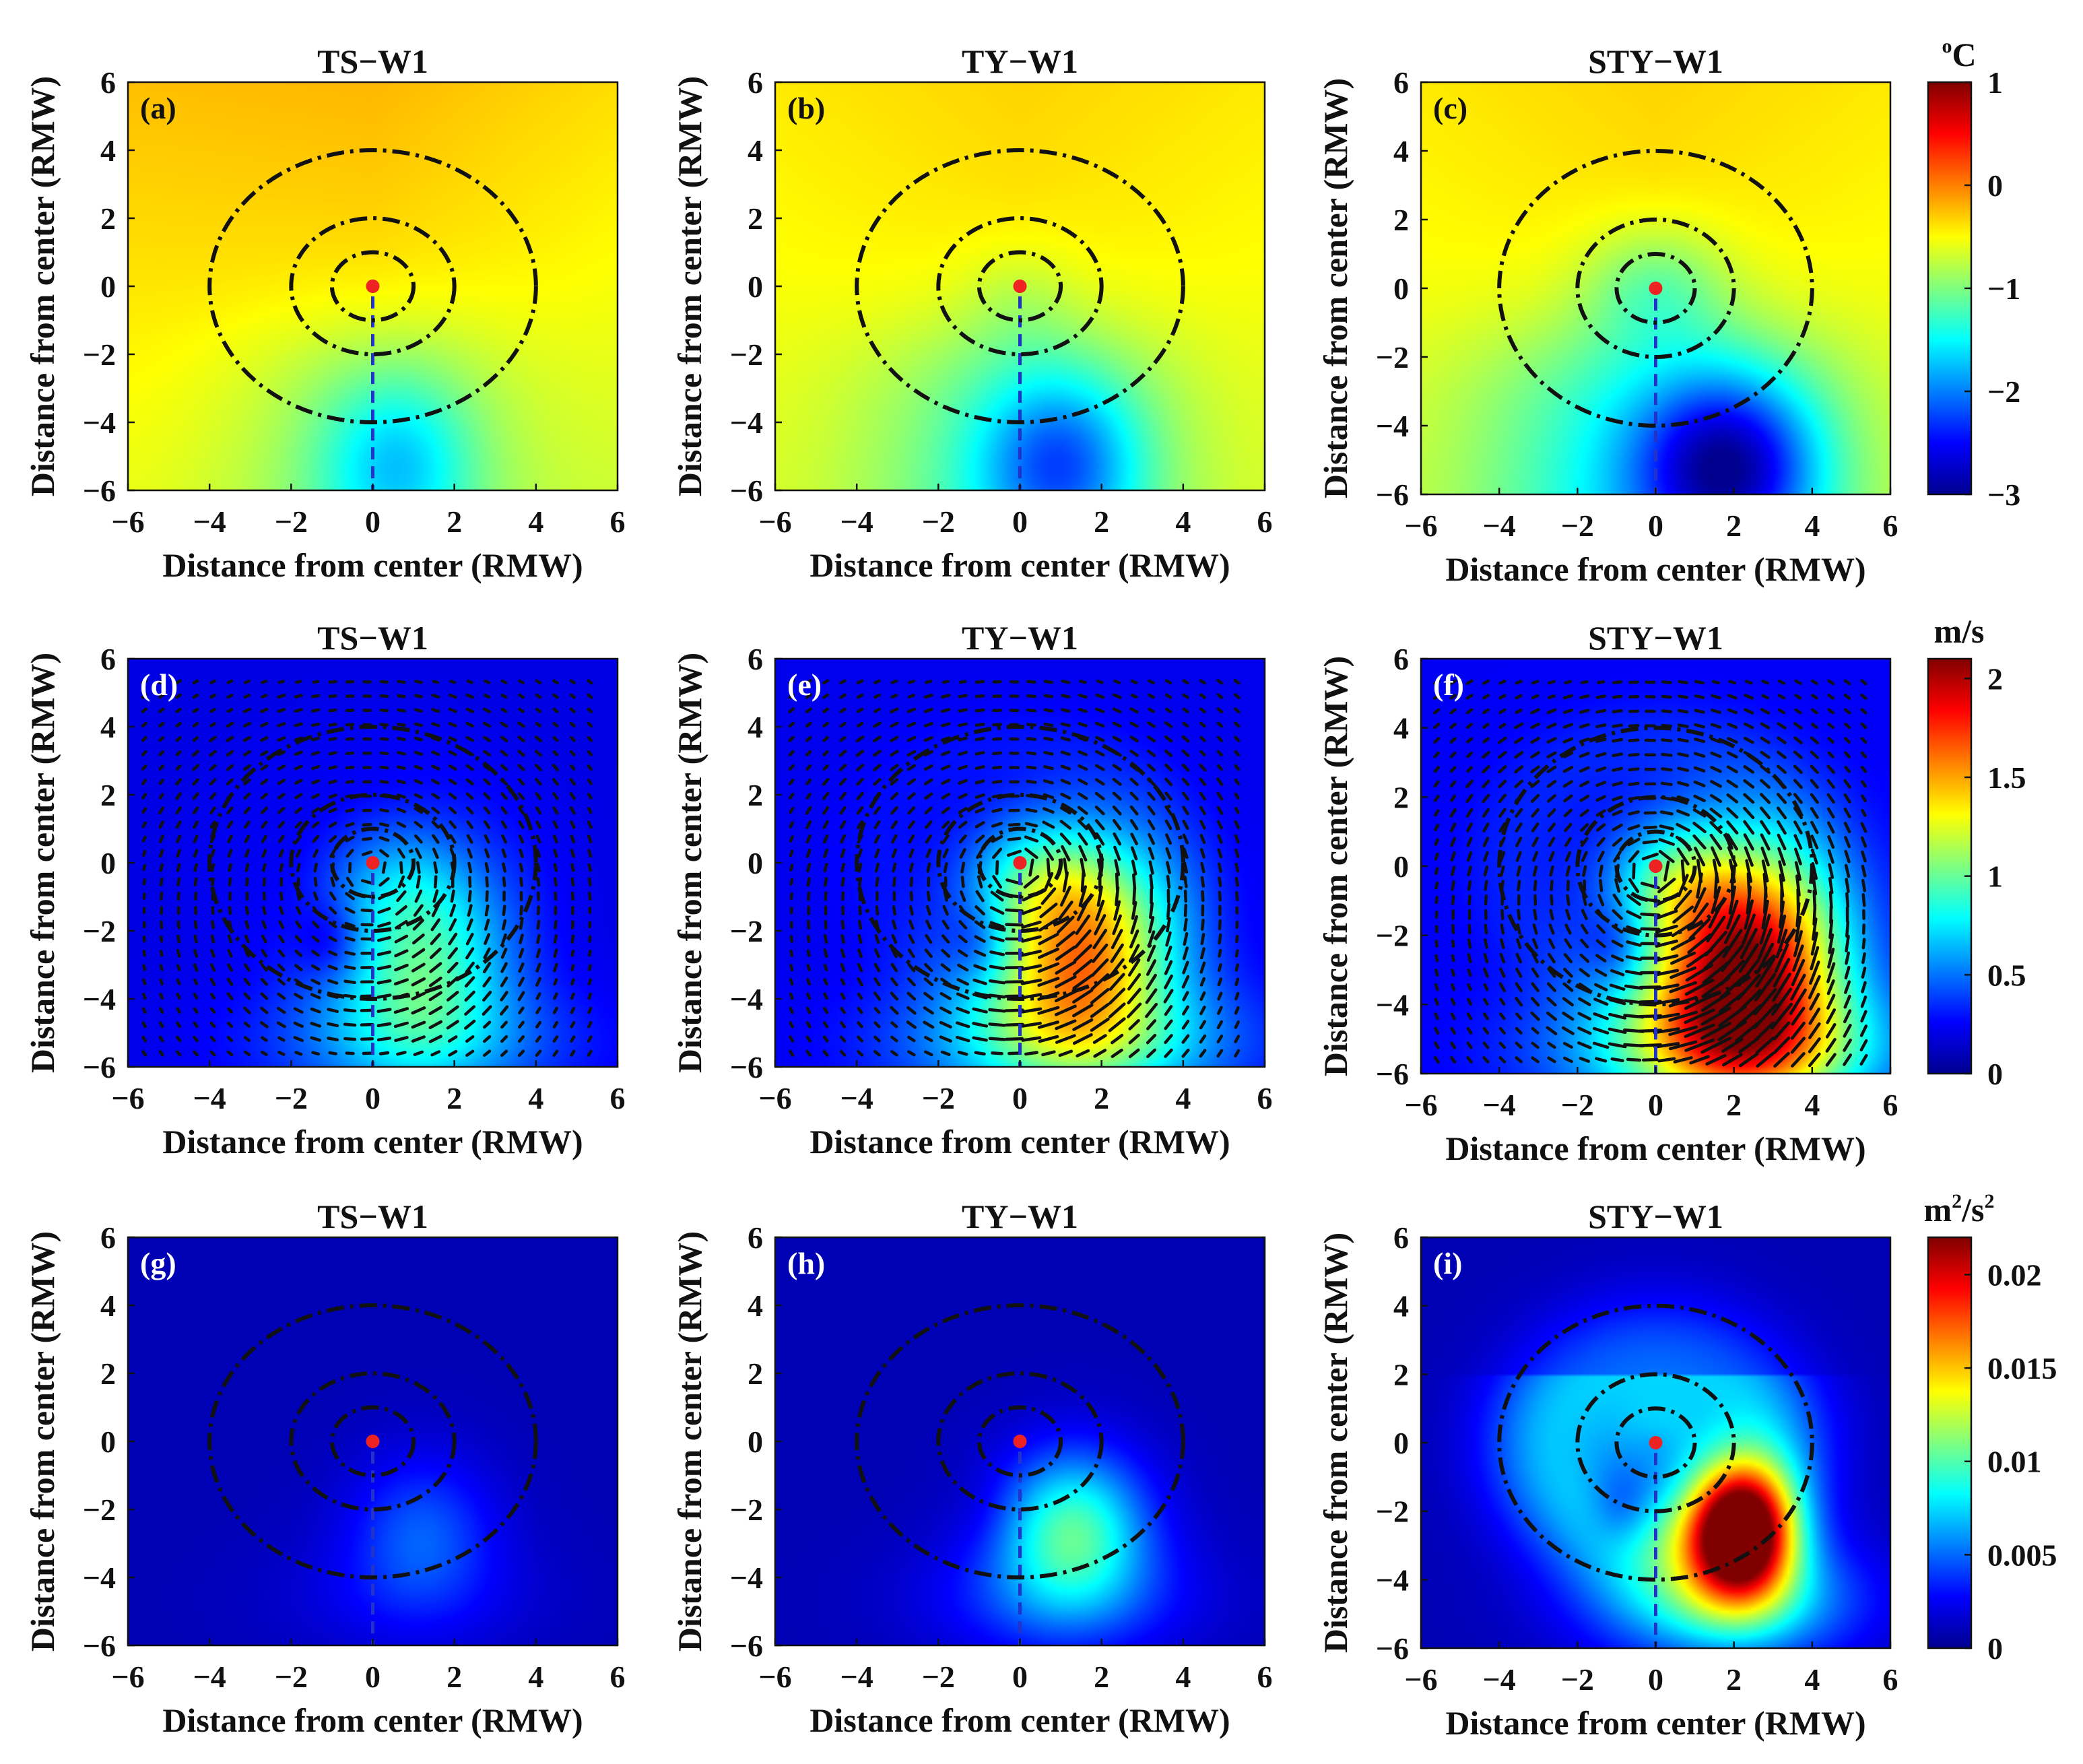 Image resolution: width=2083 pixels, height=1764 pixels. I want to click on y-tick-label: 2, so click(755, 1374).